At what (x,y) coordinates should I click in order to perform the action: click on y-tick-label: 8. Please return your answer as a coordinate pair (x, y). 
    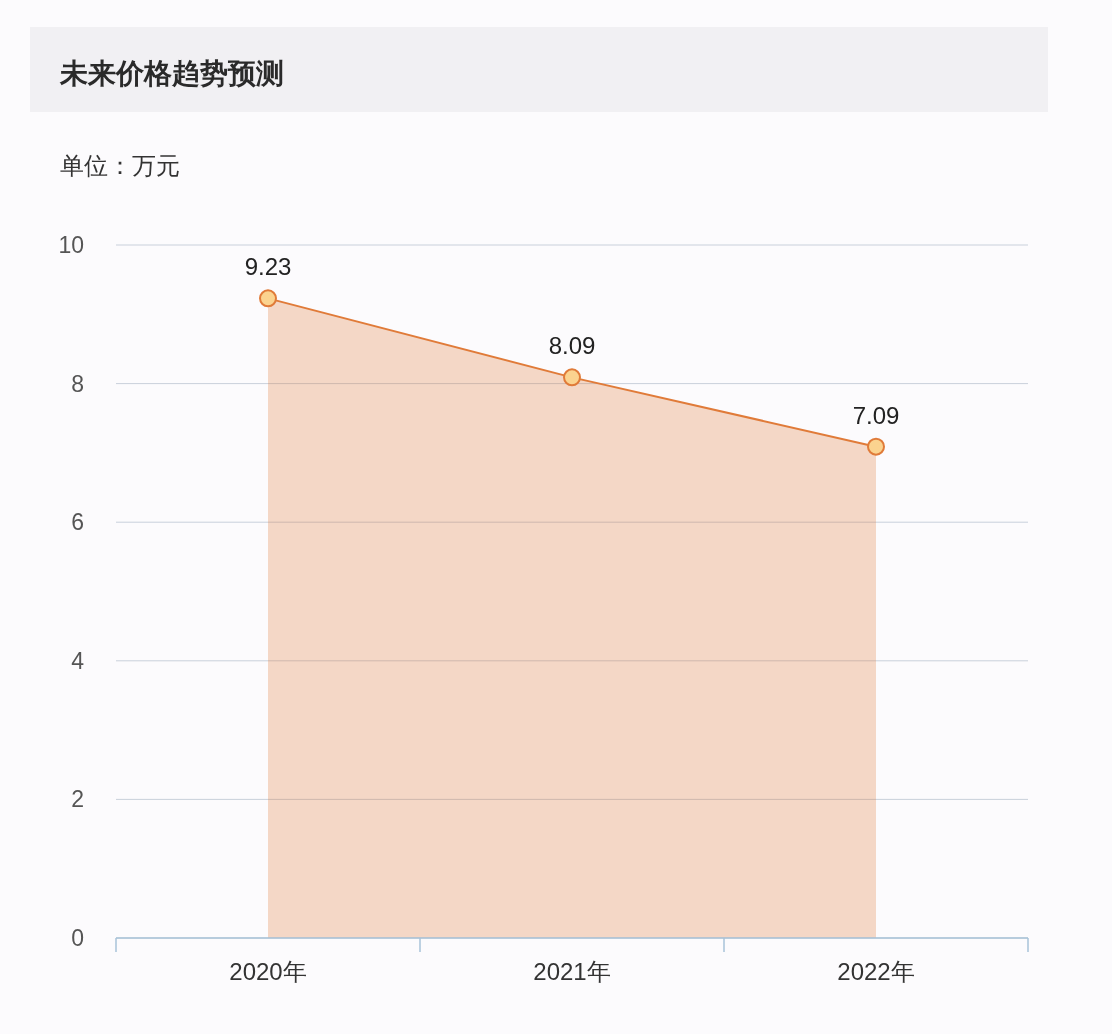
    Looking at the image, I should click on (77, 383).